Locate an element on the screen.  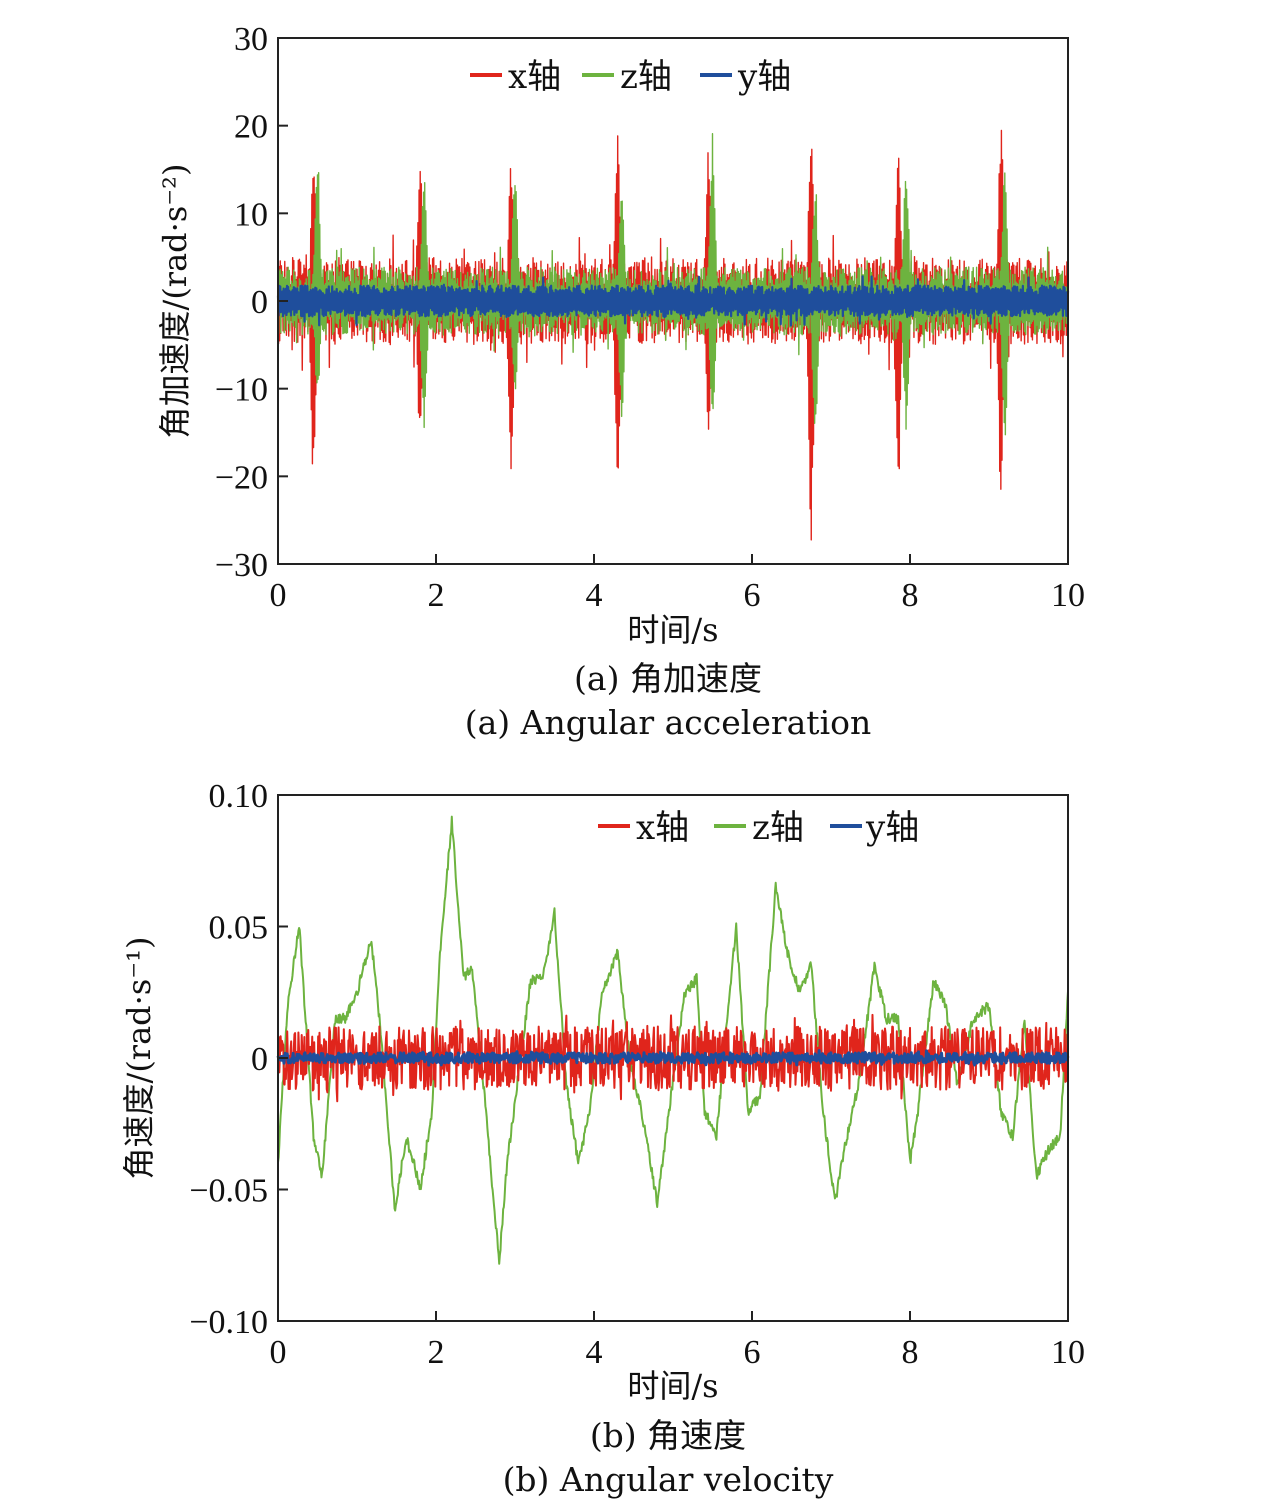
chart-b-xtick-label: 6 is located at coordinates (752, 1352).